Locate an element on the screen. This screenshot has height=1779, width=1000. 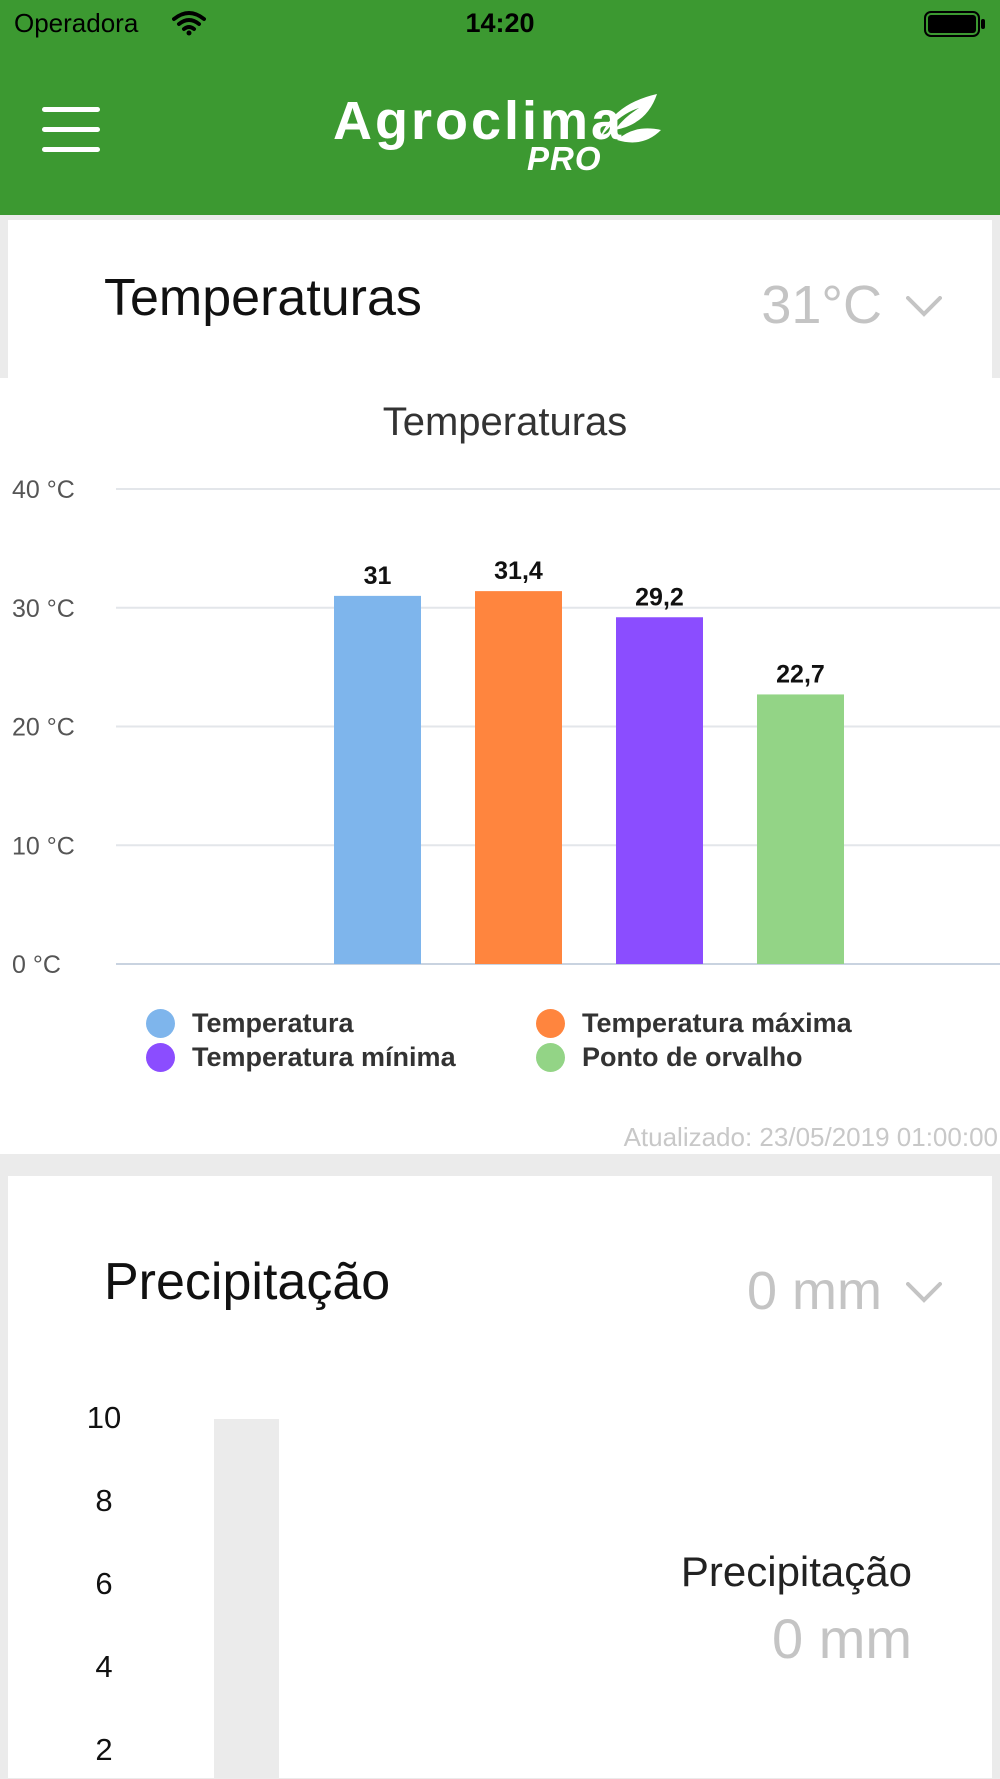
menu-button is located at coordinates (71, 130).